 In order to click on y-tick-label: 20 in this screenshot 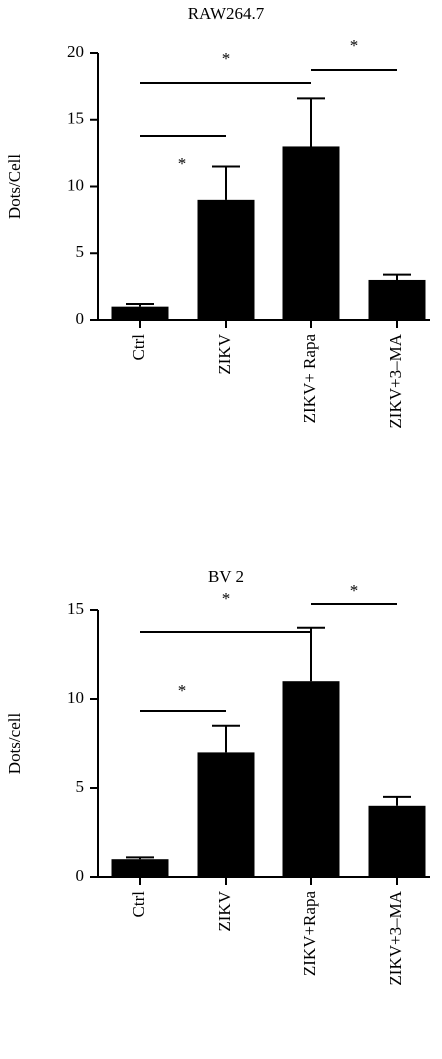, I will do `click(75, 51)`.